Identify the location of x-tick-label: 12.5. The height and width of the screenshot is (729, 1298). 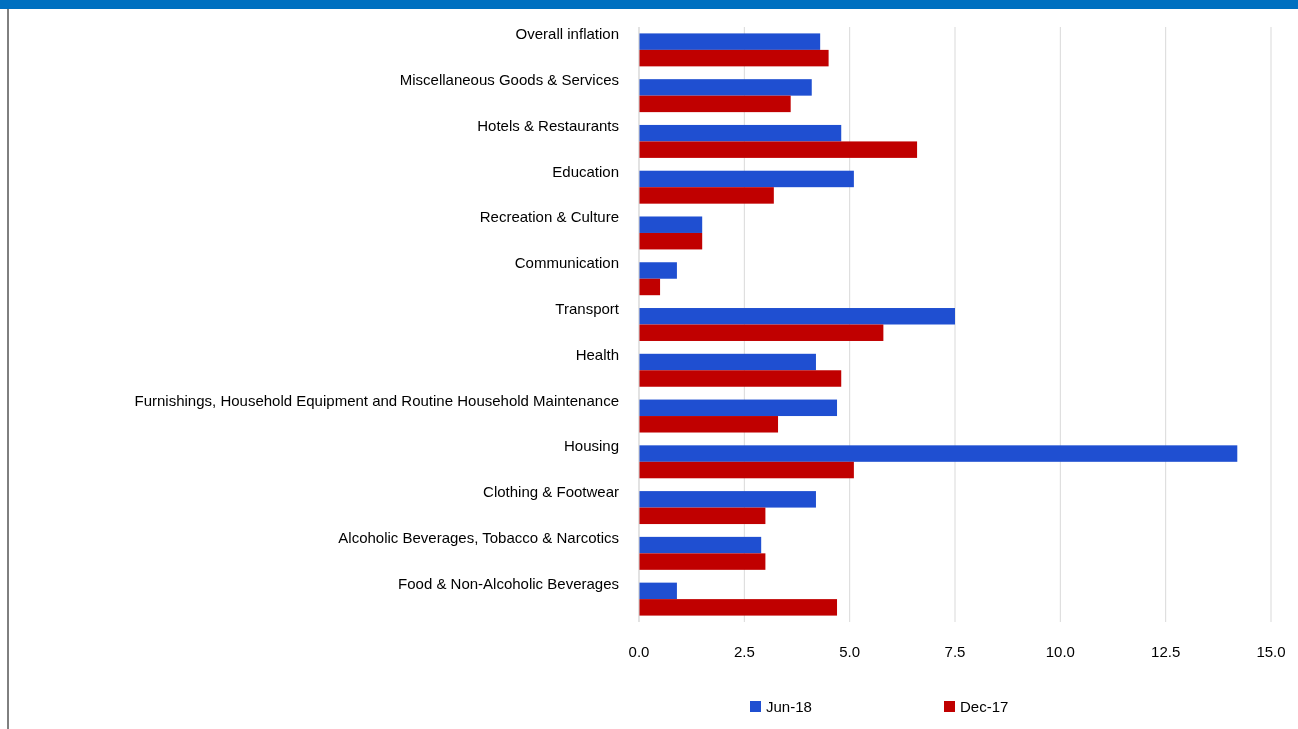
(1166, 651).